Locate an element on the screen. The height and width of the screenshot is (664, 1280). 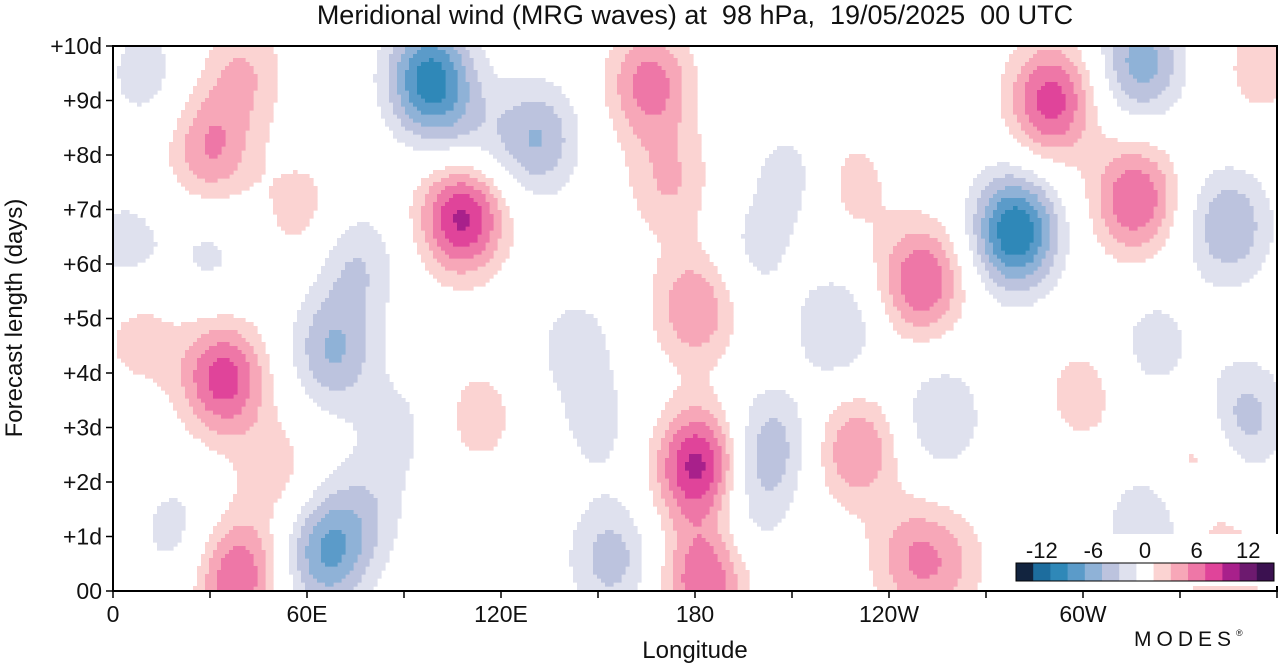
colorbar: -12 -6 0 6 12 is located at coordinates (1144, 560).